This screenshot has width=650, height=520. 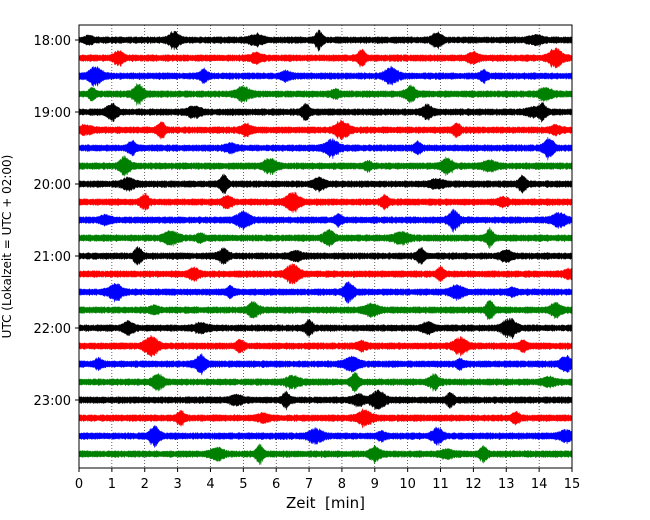 What do you see at coordinates (440, 484) in the screenshot?
I see `x-tick-label: 11` at bounding box center [440, 484].